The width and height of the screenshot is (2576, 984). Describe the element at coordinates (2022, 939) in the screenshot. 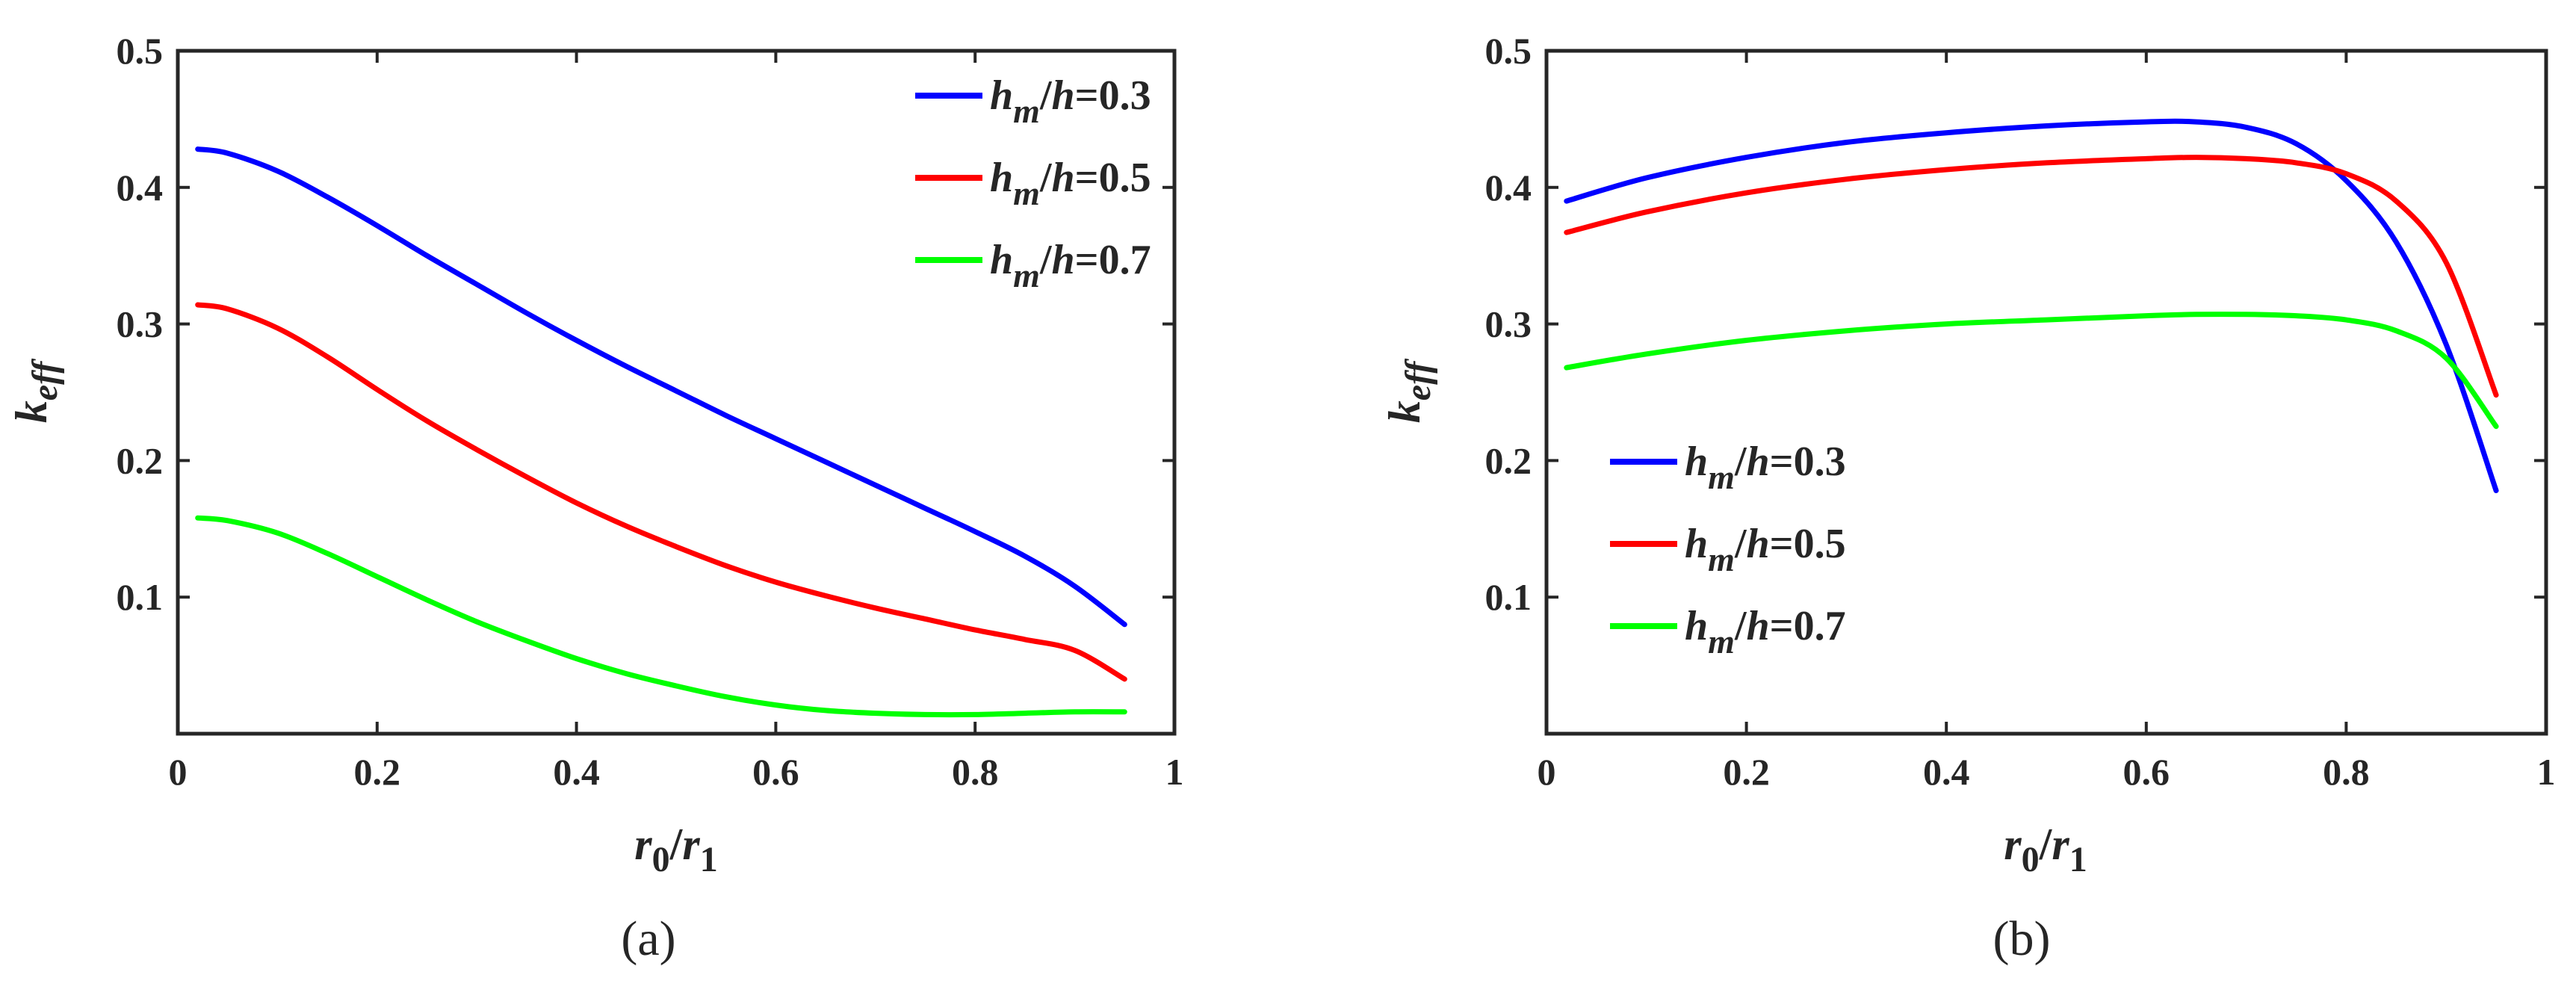

I see `panel-label: (b)` at that location.